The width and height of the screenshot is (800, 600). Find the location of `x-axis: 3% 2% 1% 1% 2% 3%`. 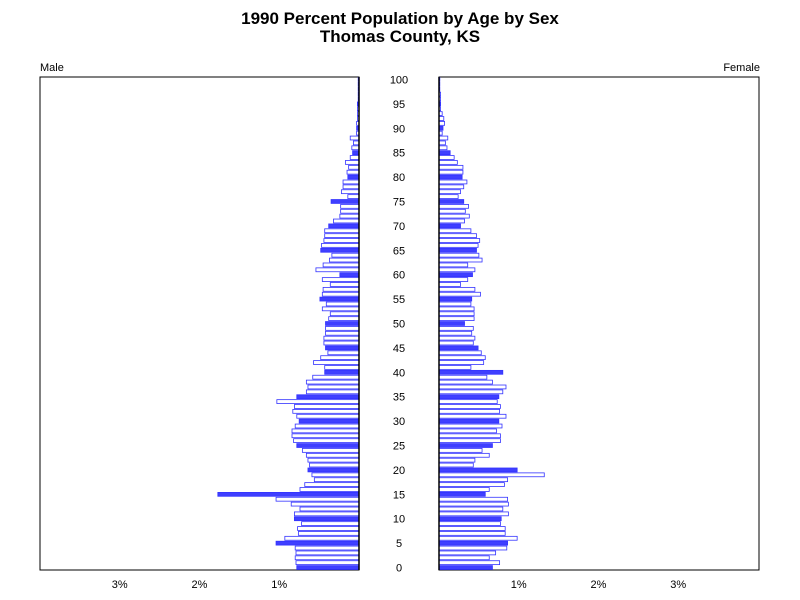

x-axis: 3% 2% 1% 1% 2% 3% is located at coordinates (399, 585).